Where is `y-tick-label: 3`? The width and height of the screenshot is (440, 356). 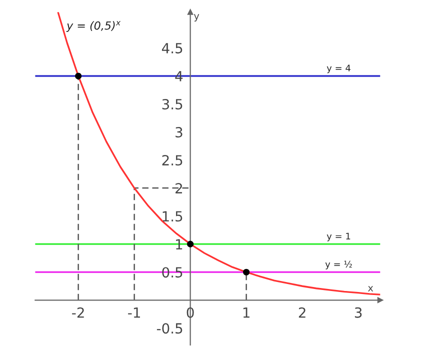
y-tick-label: 3 is located at coordinates (179, 132).